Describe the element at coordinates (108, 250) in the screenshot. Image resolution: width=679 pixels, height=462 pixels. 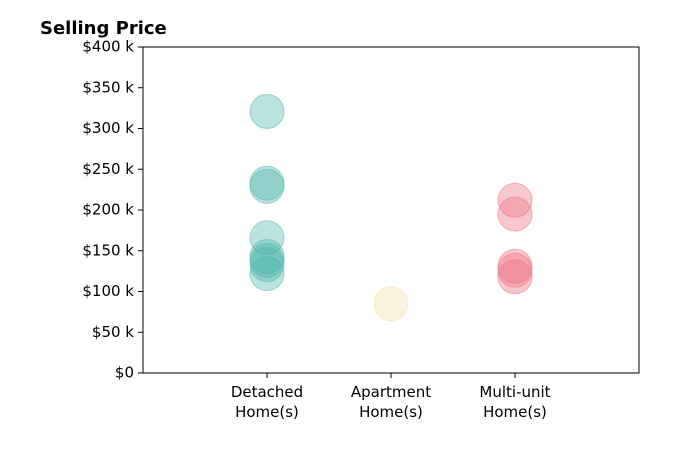
I see `y-tick-label: $150 k` at that location.